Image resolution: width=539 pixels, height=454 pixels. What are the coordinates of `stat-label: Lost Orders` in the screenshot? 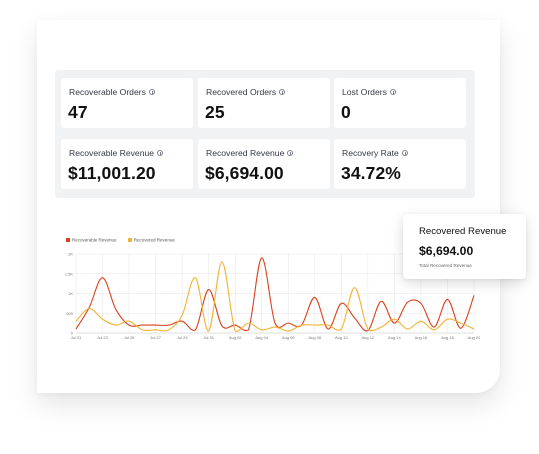 It's located at (369, 92).